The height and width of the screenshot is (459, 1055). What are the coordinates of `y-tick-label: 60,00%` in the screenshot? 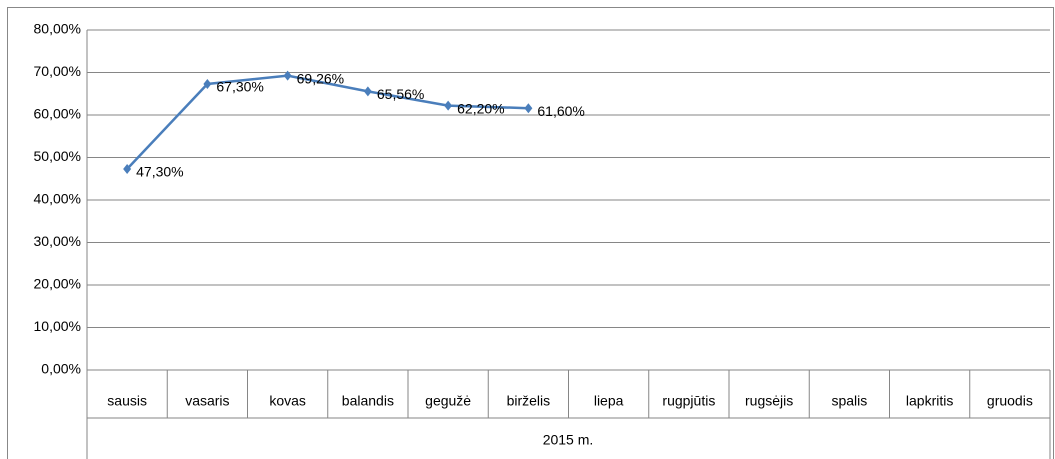 It's located at (57, 114).